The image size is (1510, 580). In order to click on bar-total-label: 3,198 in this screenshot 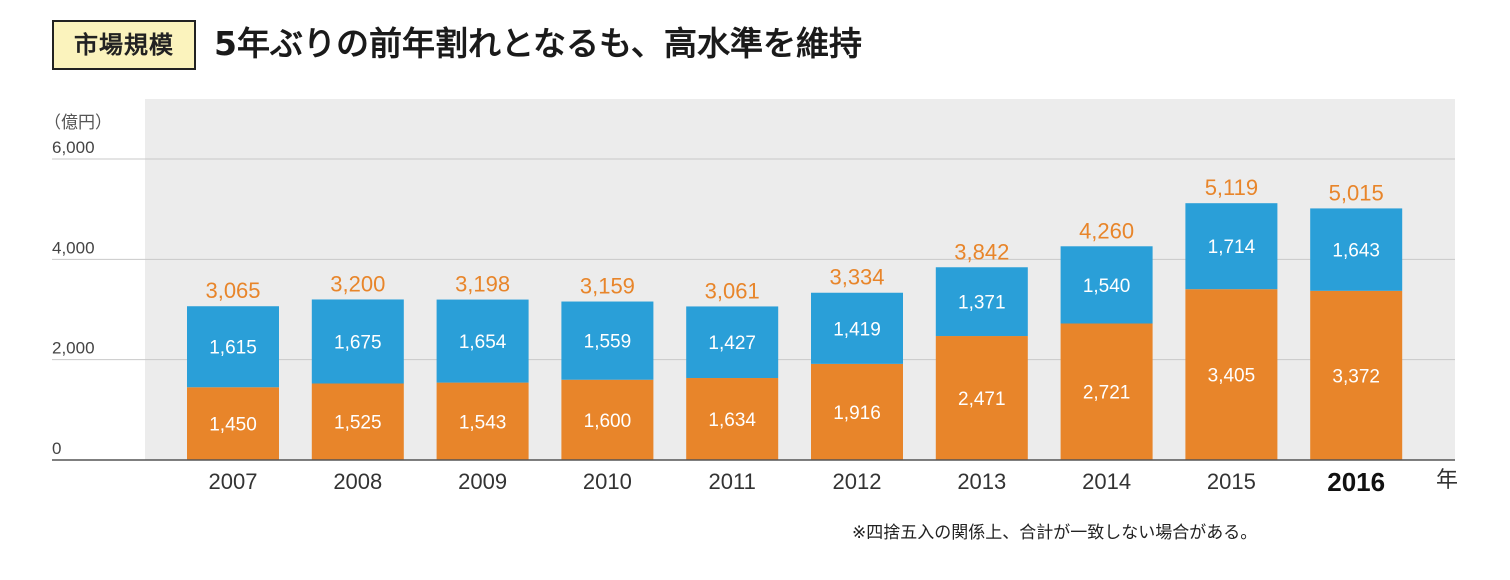, I will do `click(482, 284)`.